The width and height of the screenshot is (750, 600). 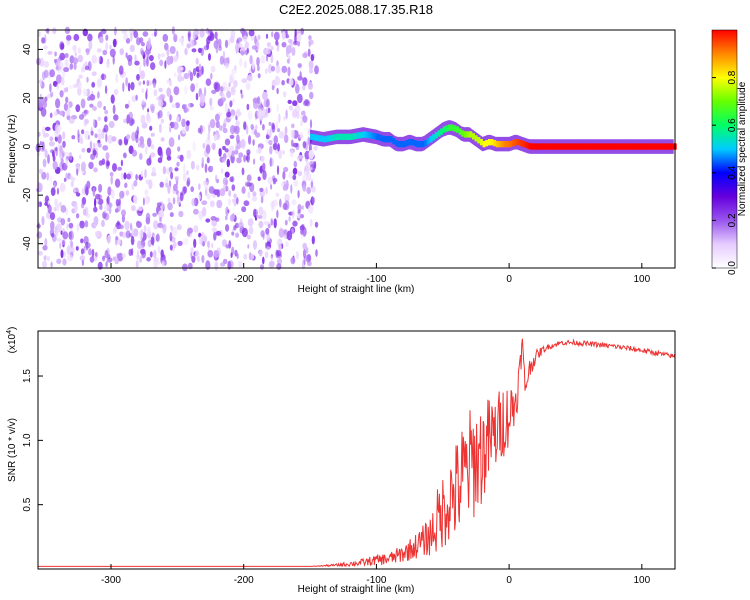 I want to click on colorbar-tick-label: 0.2, so click(x=732, y=220).